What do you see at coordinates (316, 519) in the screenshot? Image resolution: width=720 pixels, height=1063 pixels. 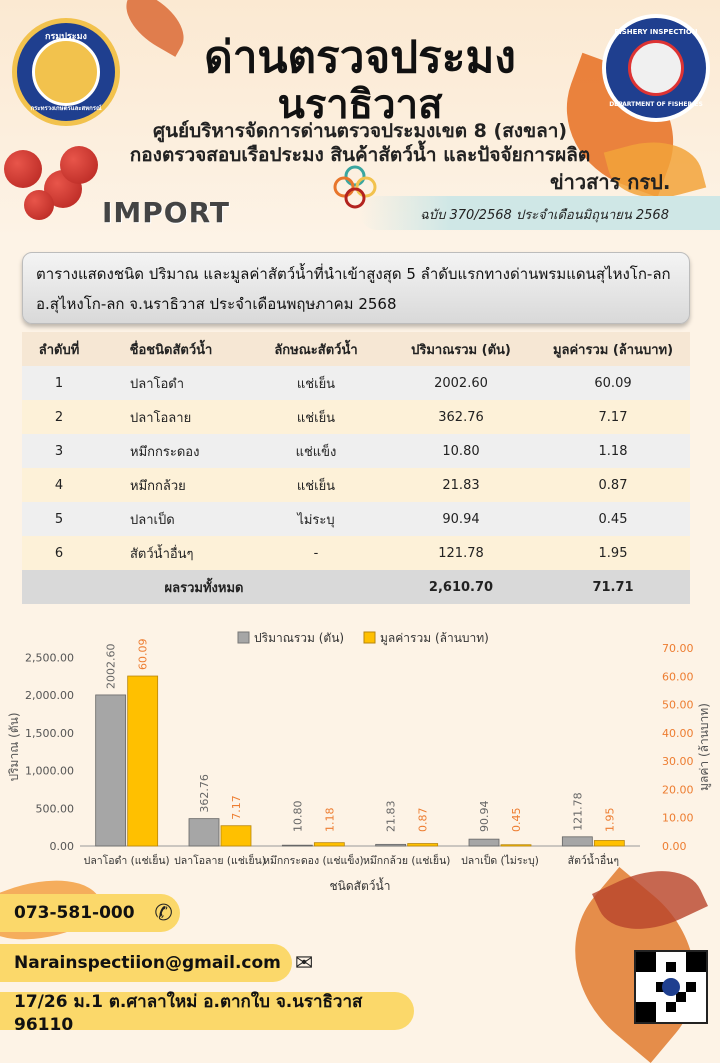 I see `type-cell: ไม่ระบุ` at bounding box center [316, 519].